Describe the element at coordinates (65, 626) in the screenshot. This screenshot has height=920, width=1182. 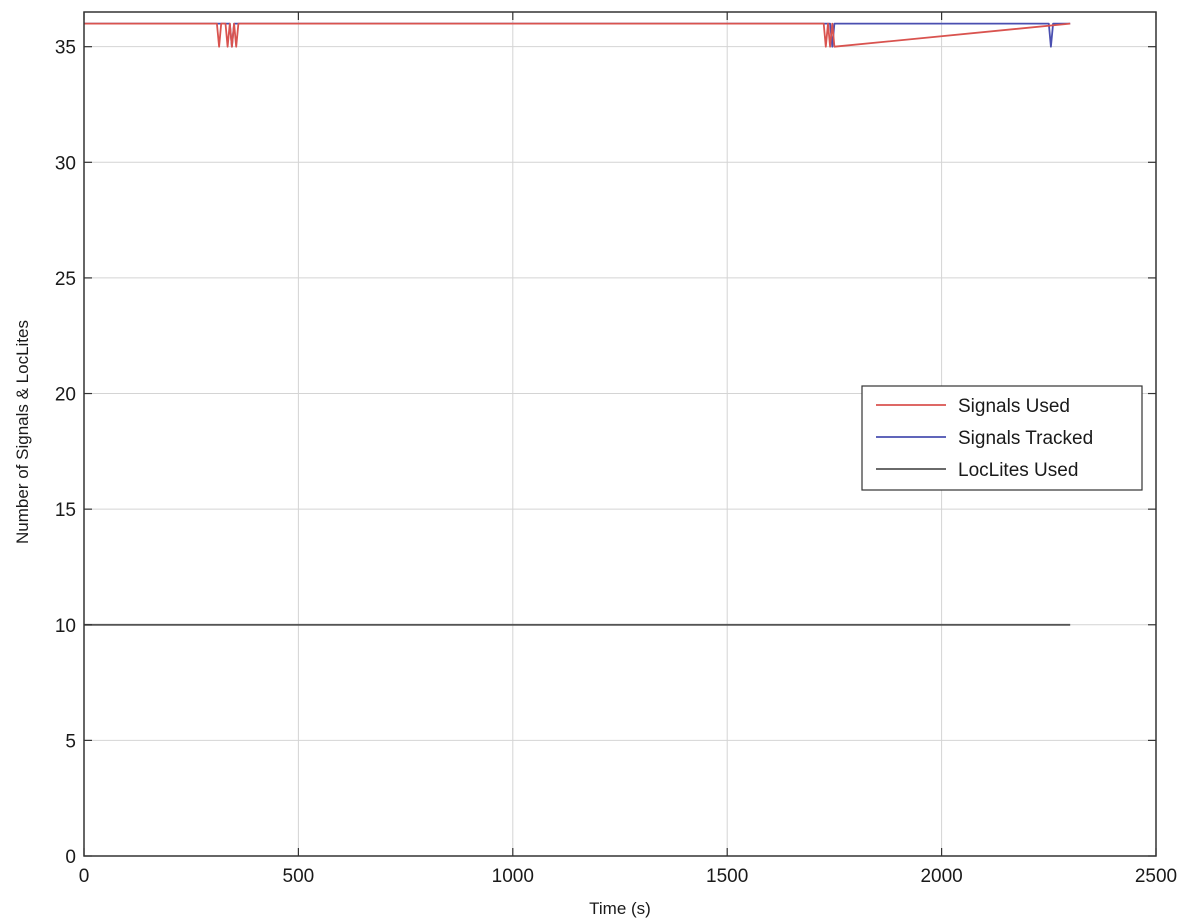
I see `y-tick-label: 10` at that location.